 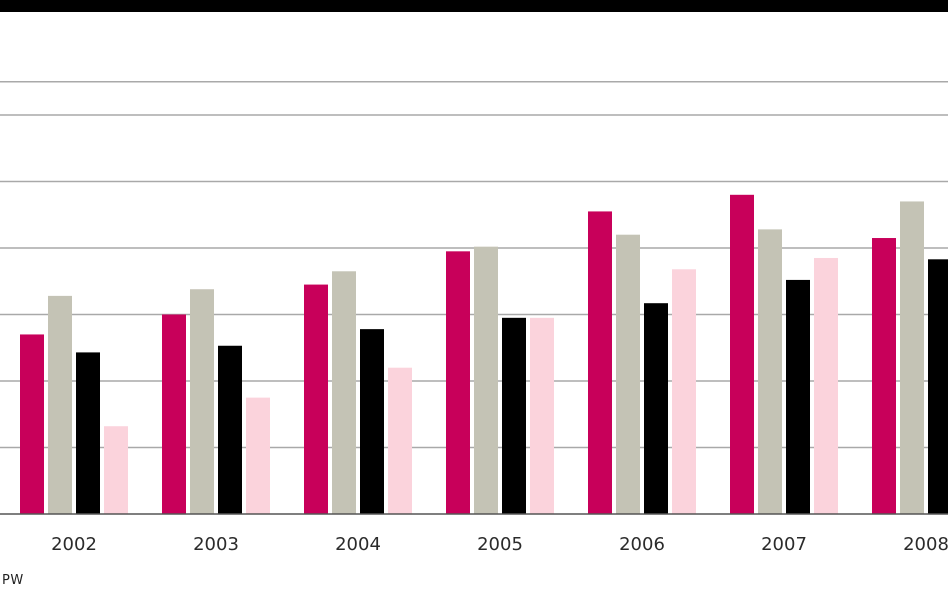 I want to click on x-tick-label: 2005, so click(x=500, y=544).